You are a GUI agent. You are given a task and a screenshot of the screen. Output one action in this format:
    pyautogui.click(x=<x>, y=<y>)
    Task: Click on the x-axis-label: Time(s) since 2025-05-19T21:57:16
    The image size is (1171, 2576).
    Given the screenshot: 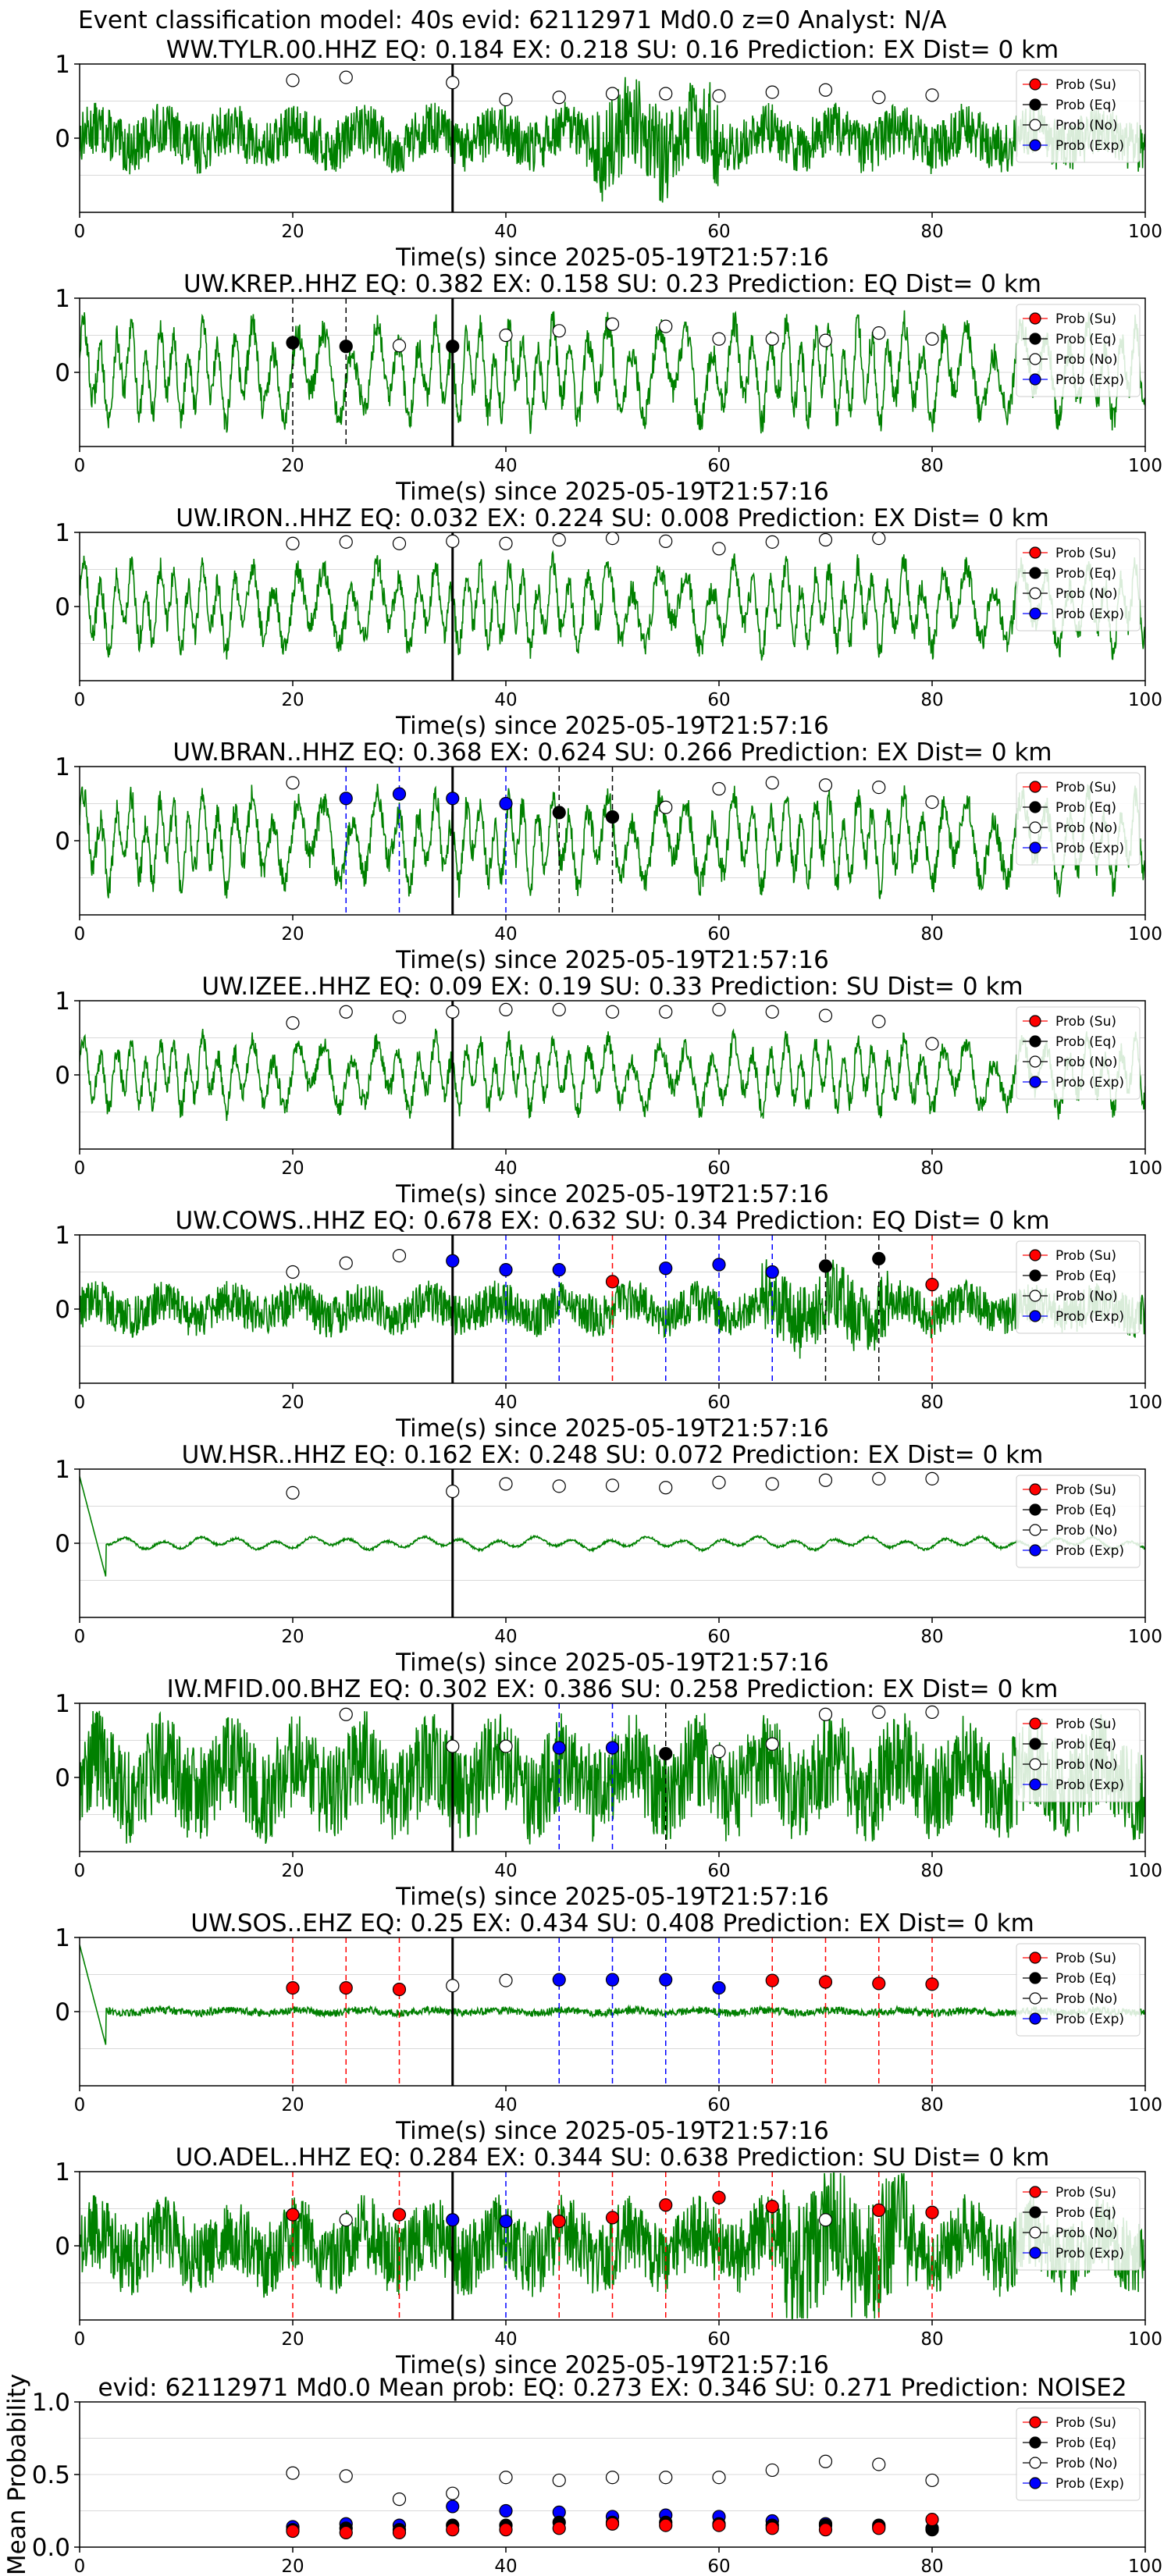 What is the action you would take?
    pyautogui.click(x=612, y=258)
    